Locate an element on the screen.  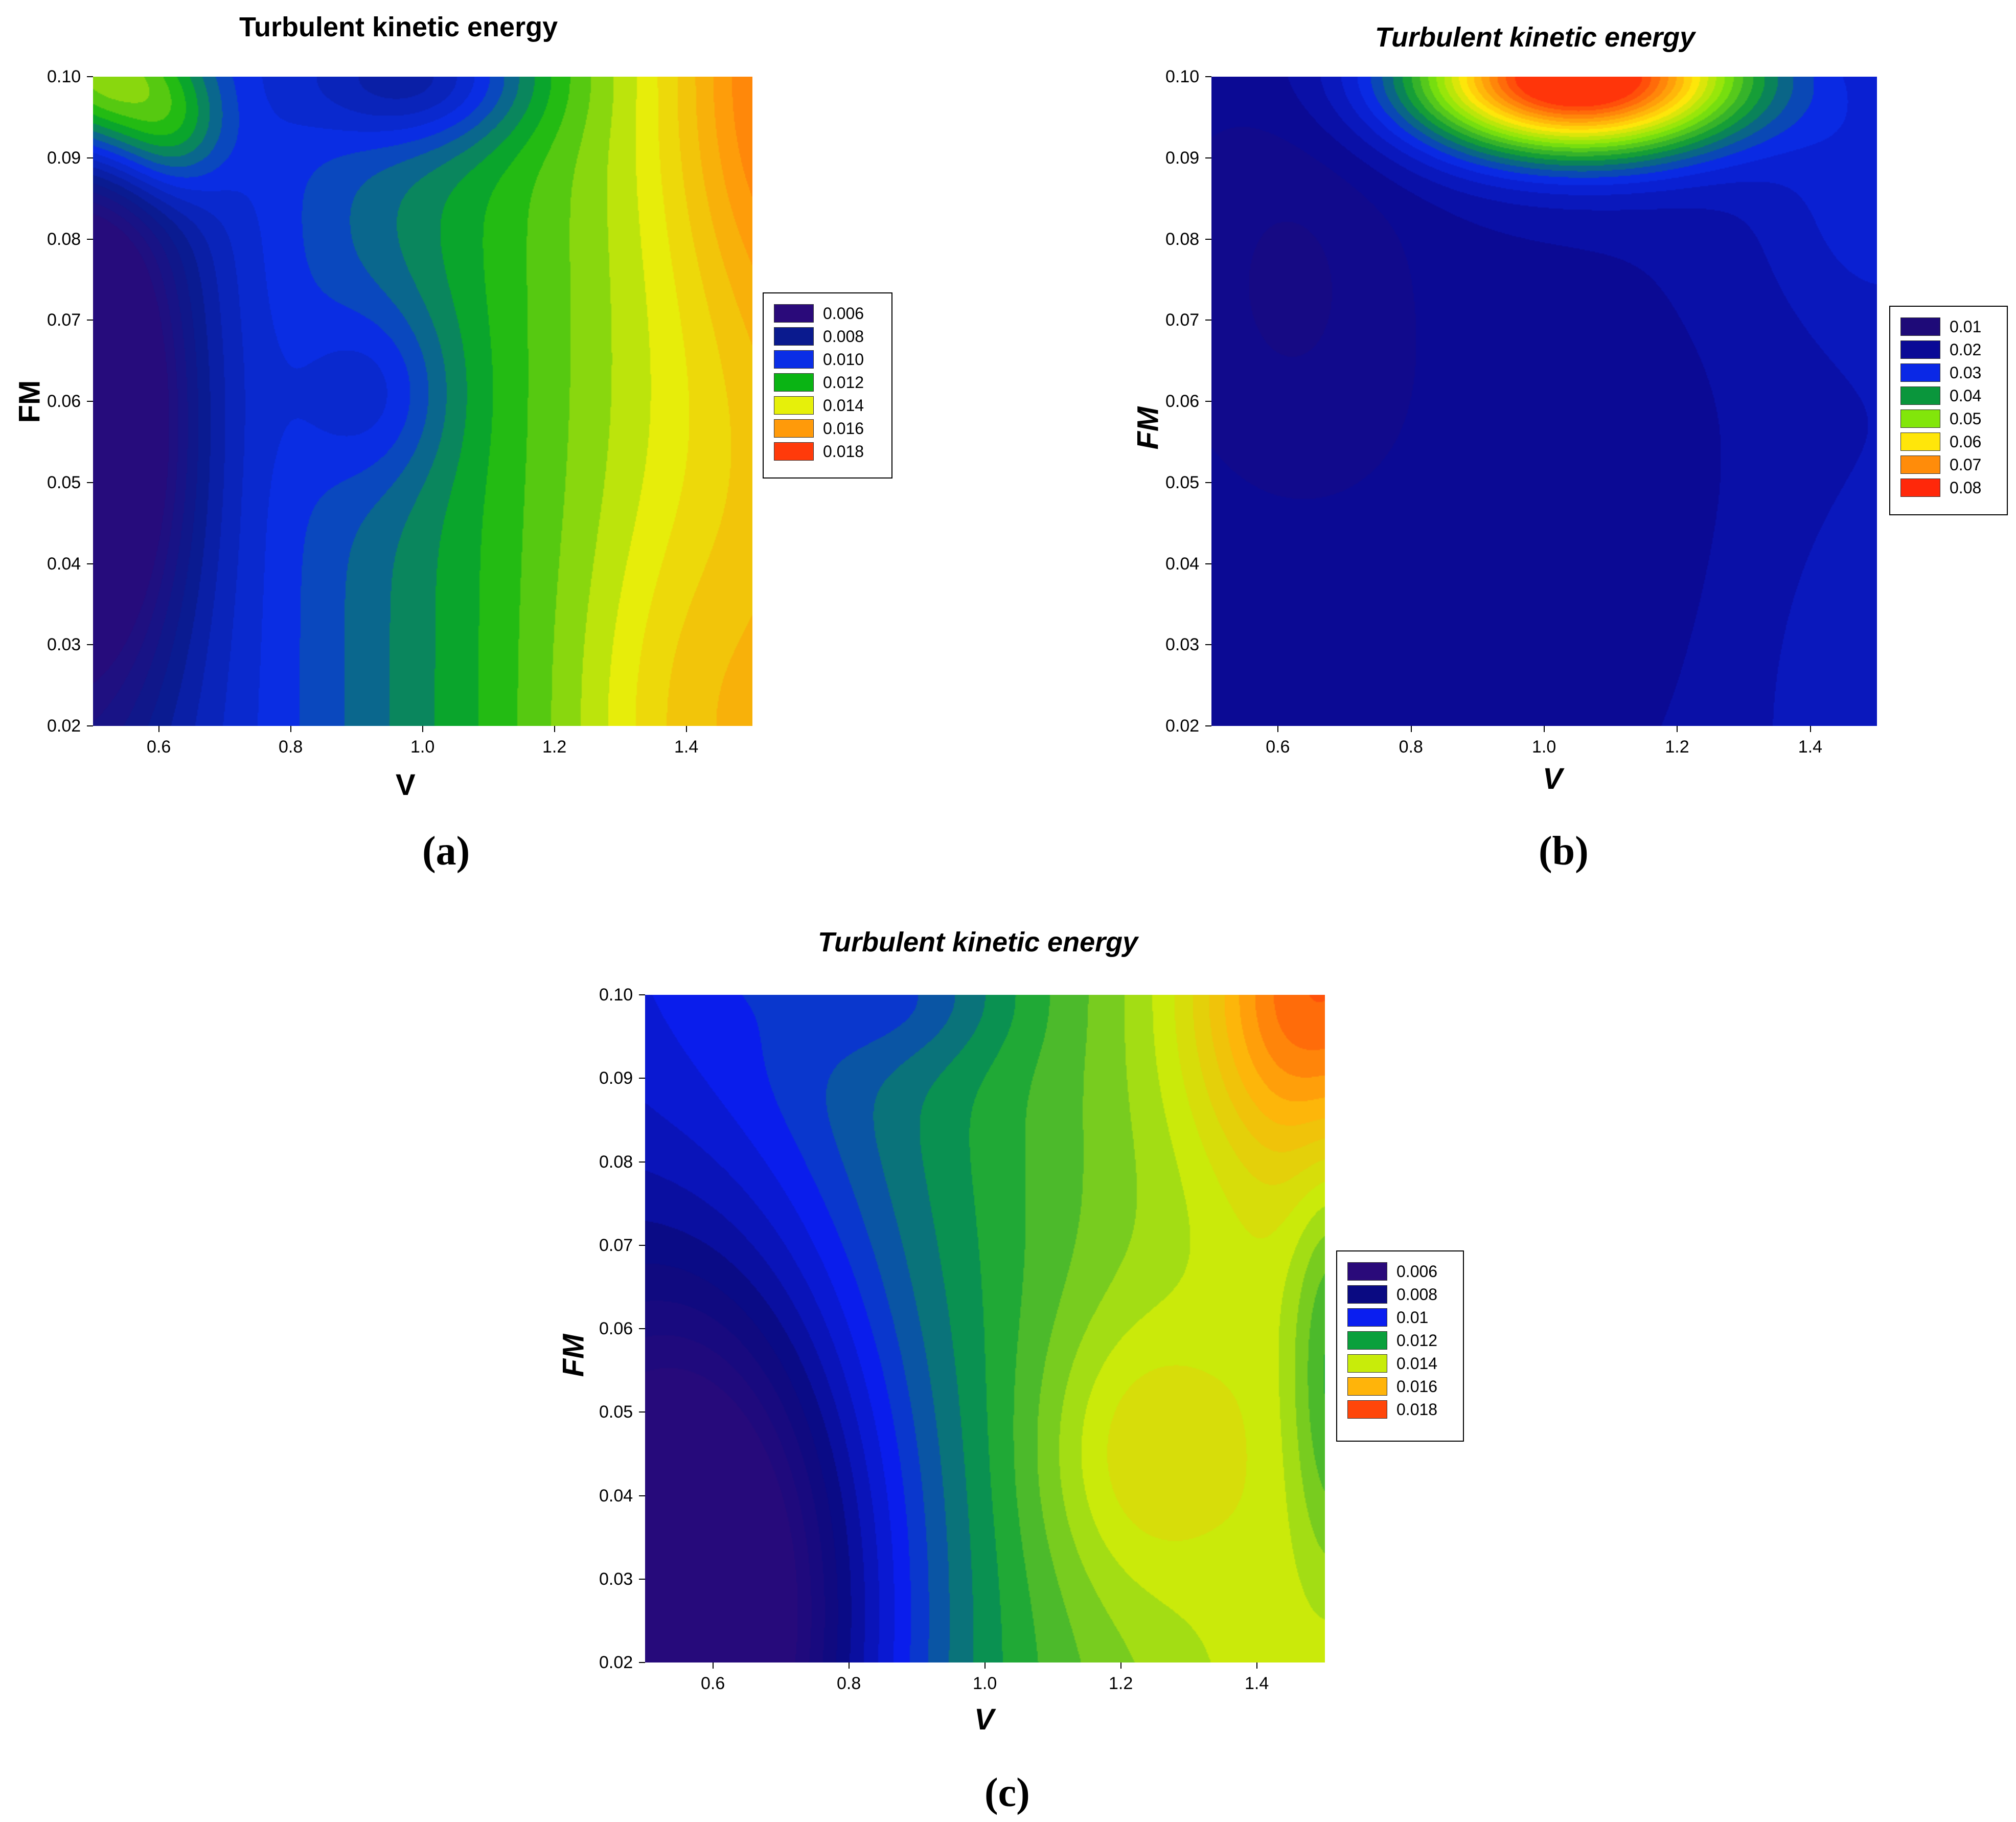
y-tick-label: 0.09 is located at coordinates (1182, 158).